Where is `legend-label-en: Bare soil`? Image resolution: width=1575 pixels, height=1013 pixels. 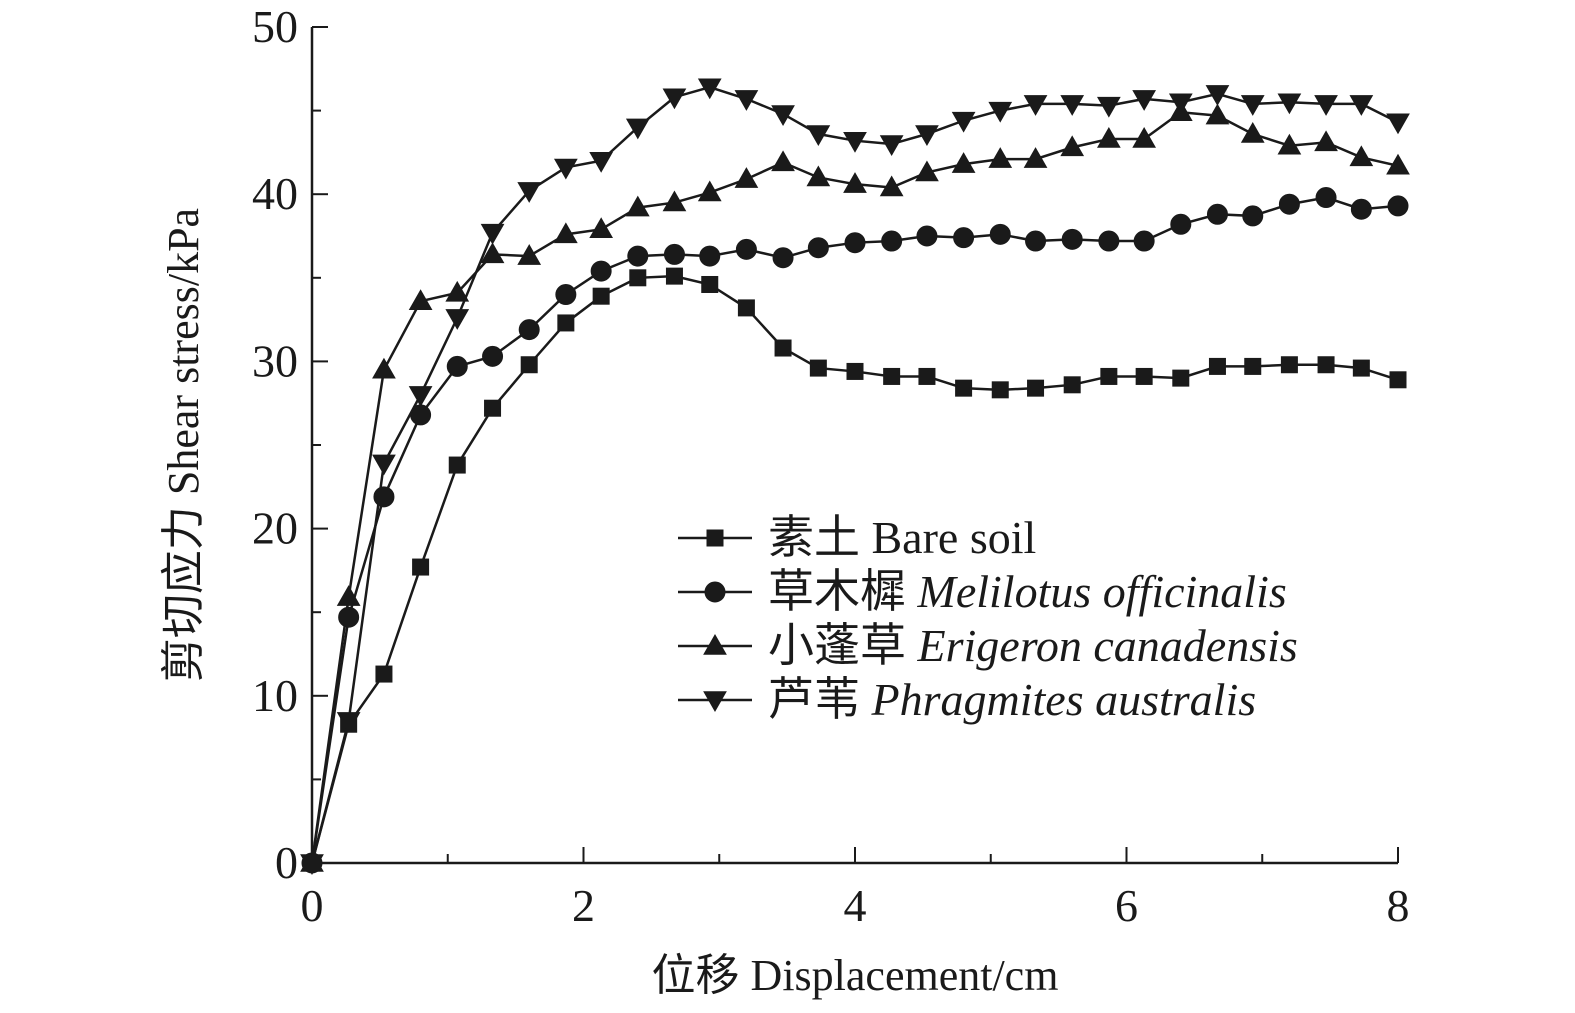 legend-label-en: Bare soil is located at coordinates (954, 537).